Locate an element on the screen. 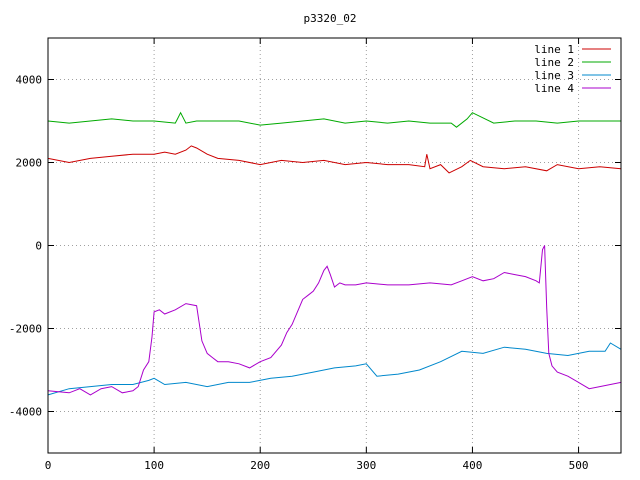 This screenshot has height=480, width=640. x-tick-label: 200 is located at coordinates (260, 465).